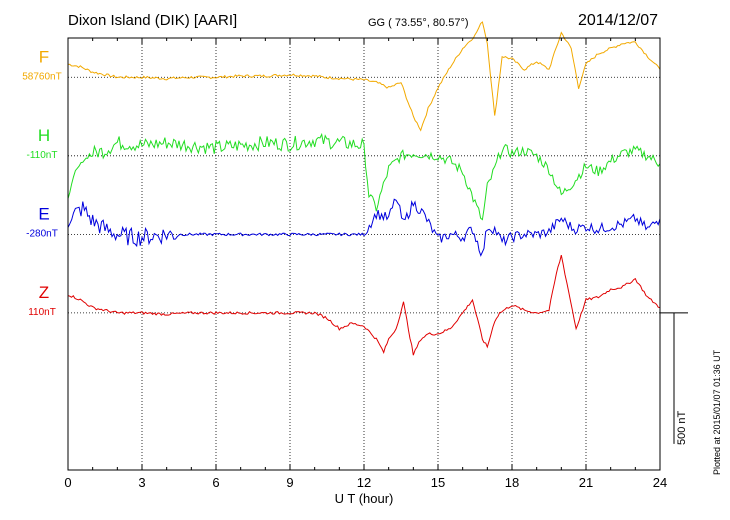  I want to click on x-tick-label: 9, so click(289, 482).